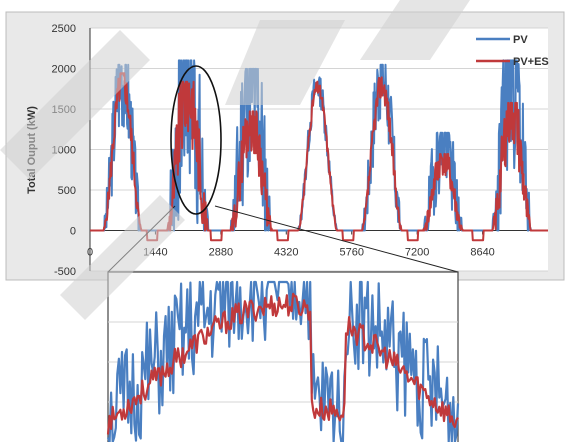 The width and height of the screenshot is (573, 442). What do you see at coordinates (65, 272) in the screenshot?
I see `y-tick-label: -500` at bounding box center [65, 272].